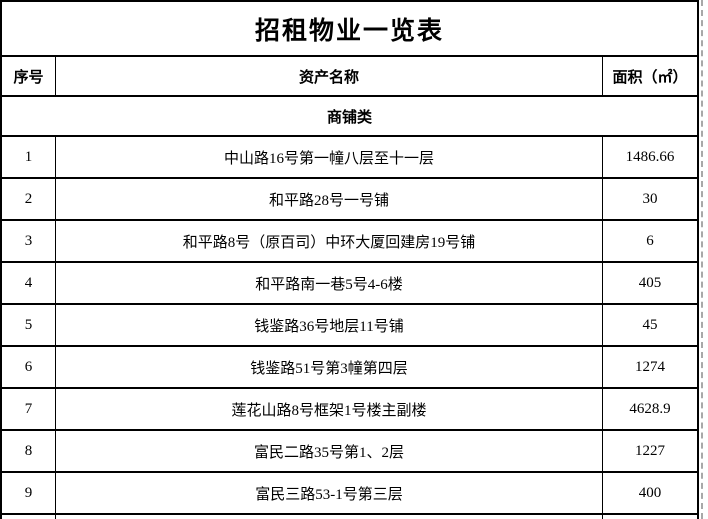 This screenshot has height=519, width=708. I want to click on table-row: 1 中山路16号第一幢八层至十一层 1486.66, so click(349, 158).